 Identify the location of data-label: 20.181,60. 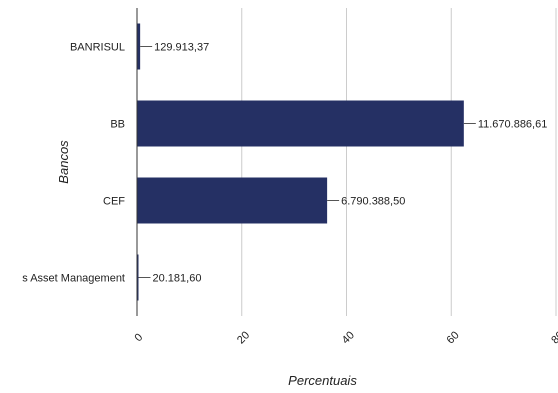
(177, 279).